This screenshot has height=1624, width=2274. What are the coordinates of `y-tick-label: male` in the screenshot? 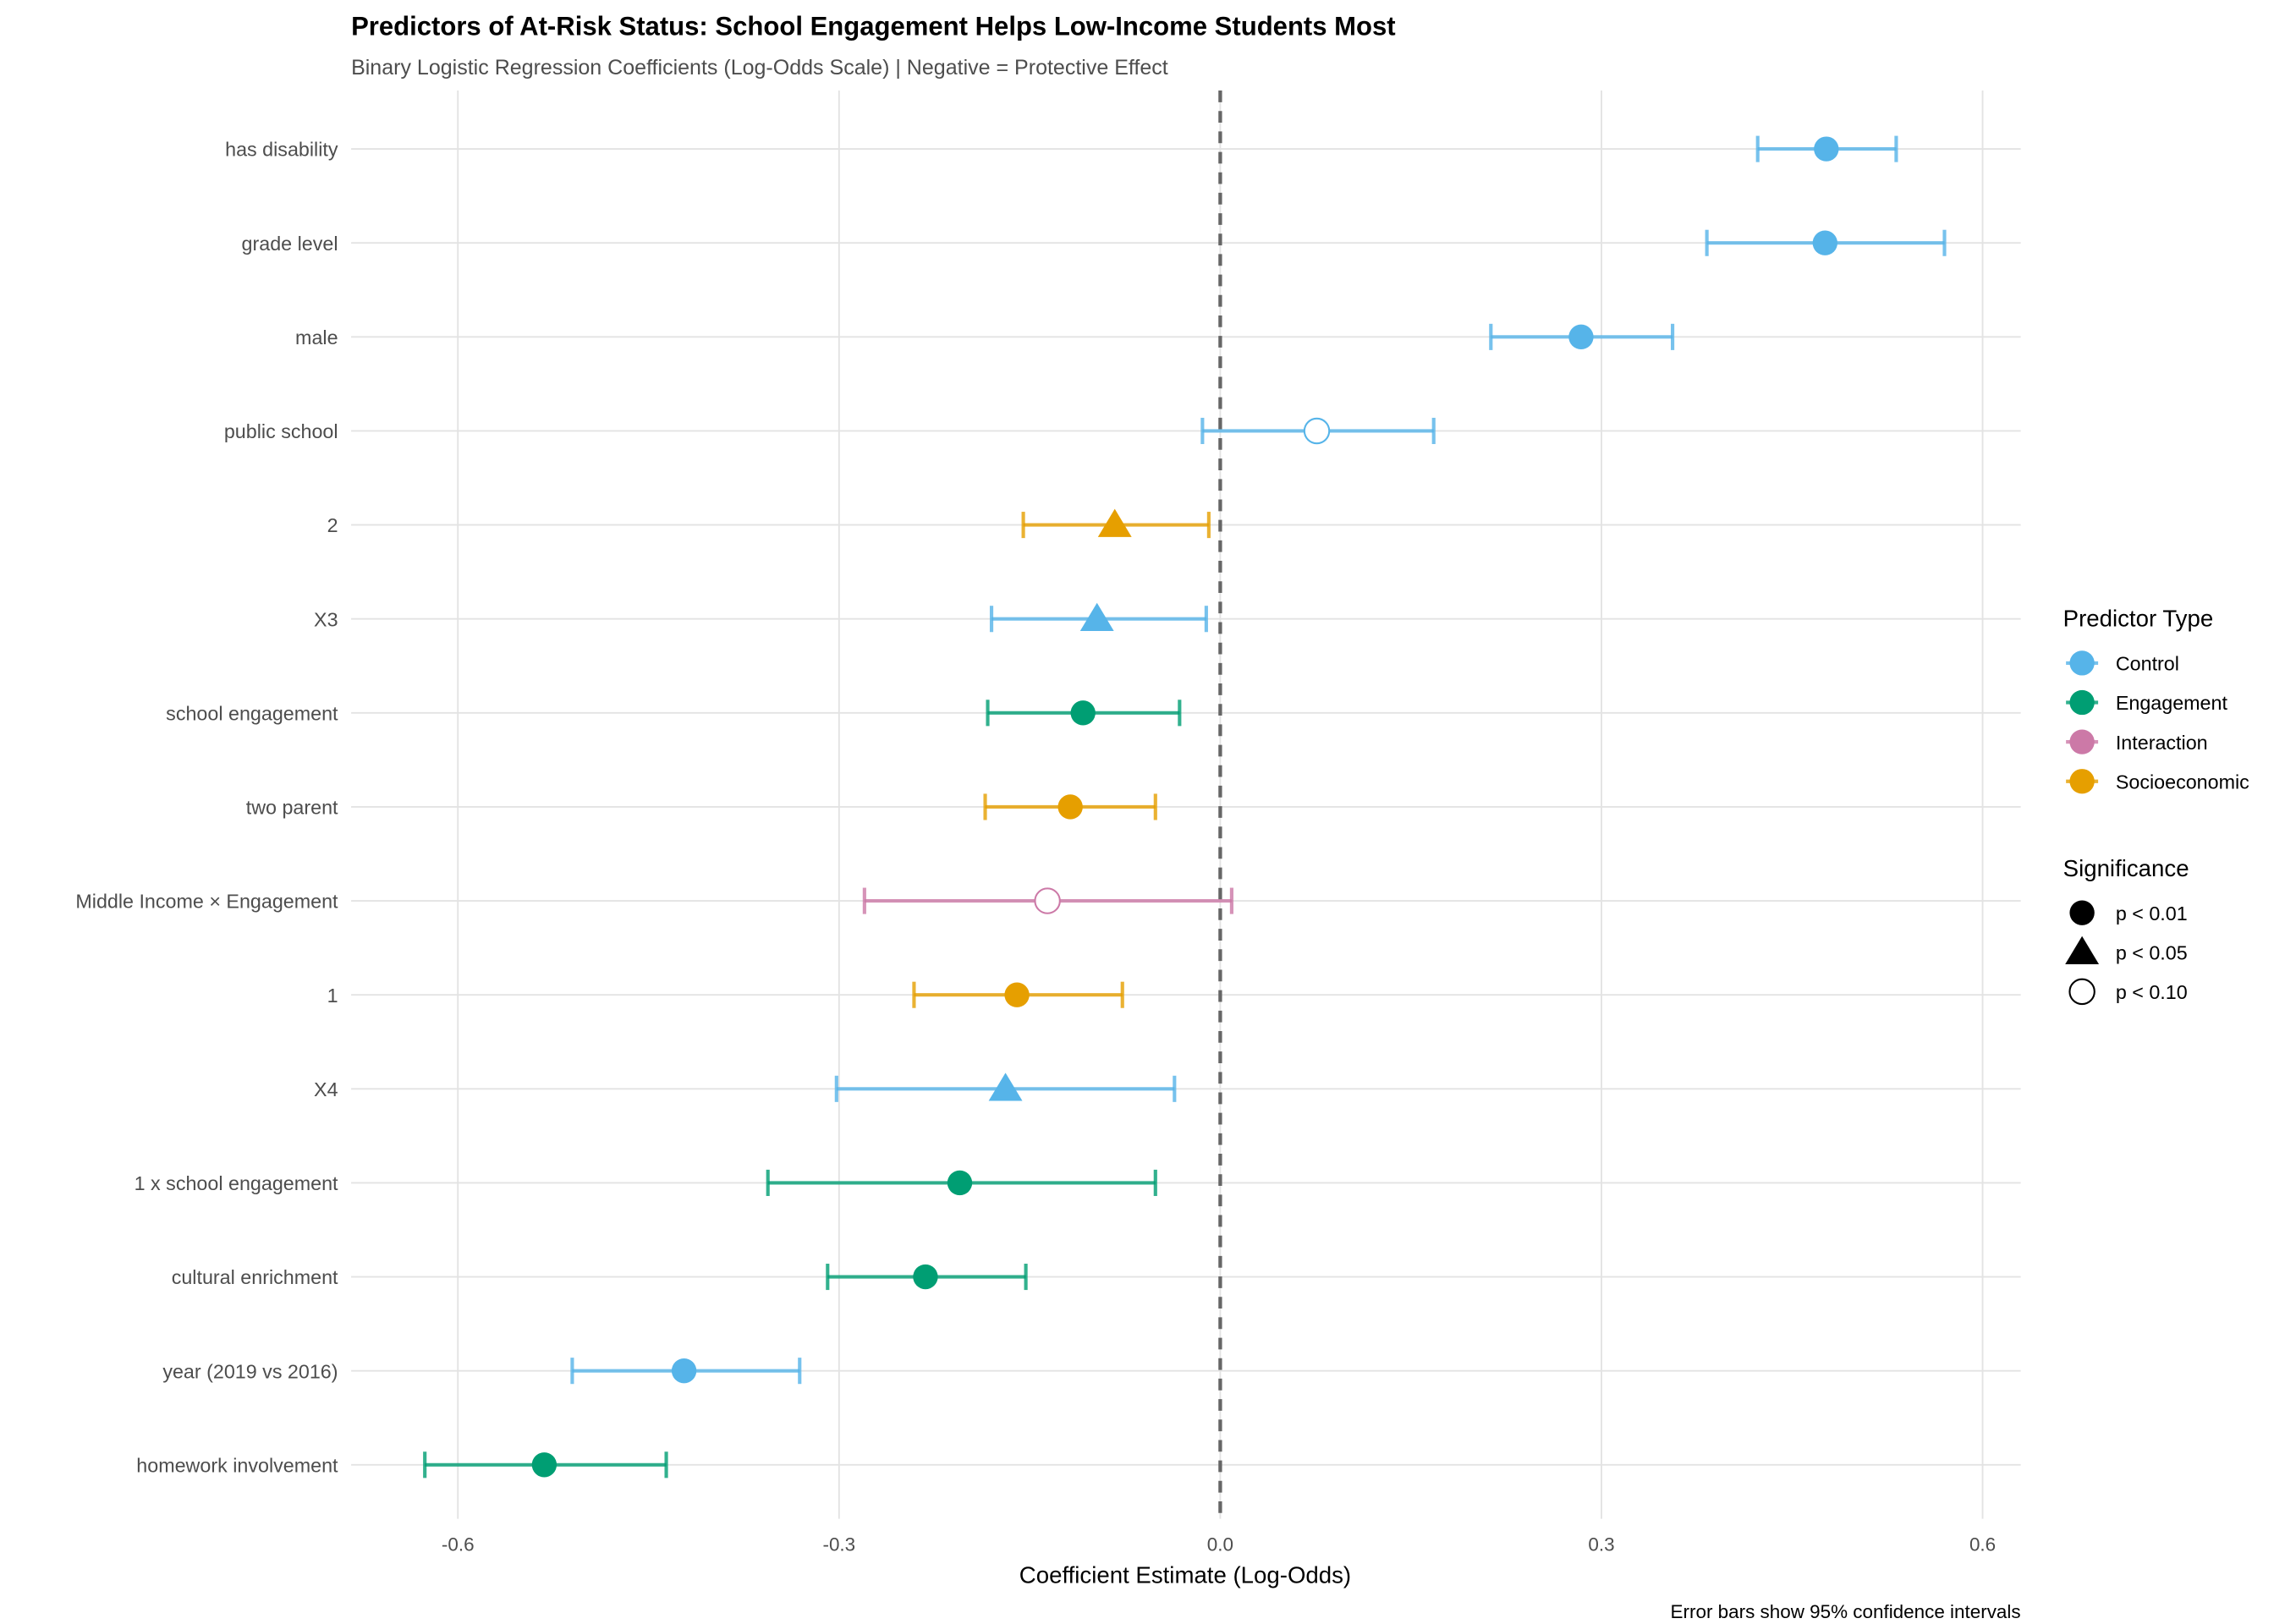 It's located at (316, 337).